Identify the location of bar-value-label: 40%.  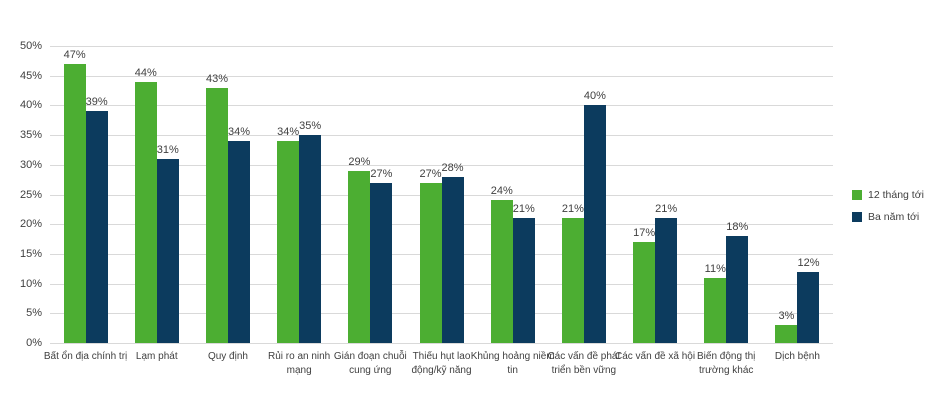
(594, 96).